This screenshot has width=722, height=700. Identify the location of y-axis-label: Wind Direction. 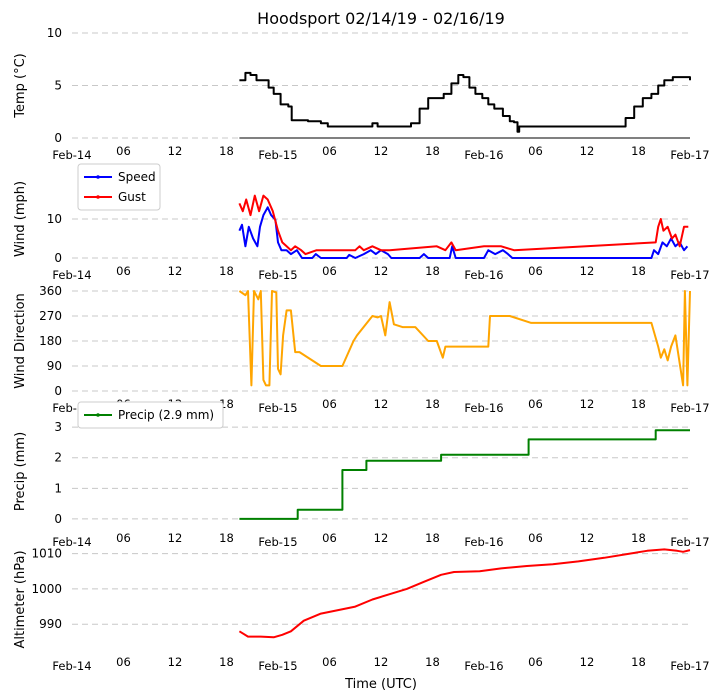
(20, 341).